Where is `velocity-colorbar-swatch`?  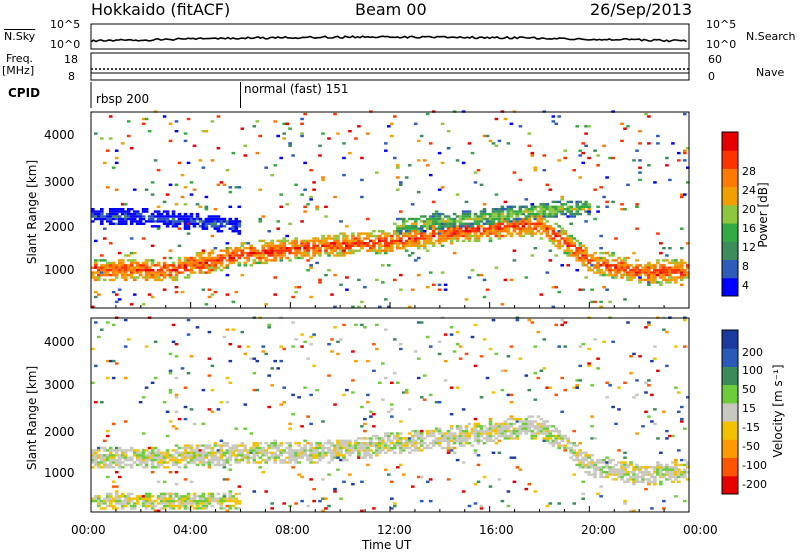
velocity-colorbar-swatch is located at coordinates (730, 448).